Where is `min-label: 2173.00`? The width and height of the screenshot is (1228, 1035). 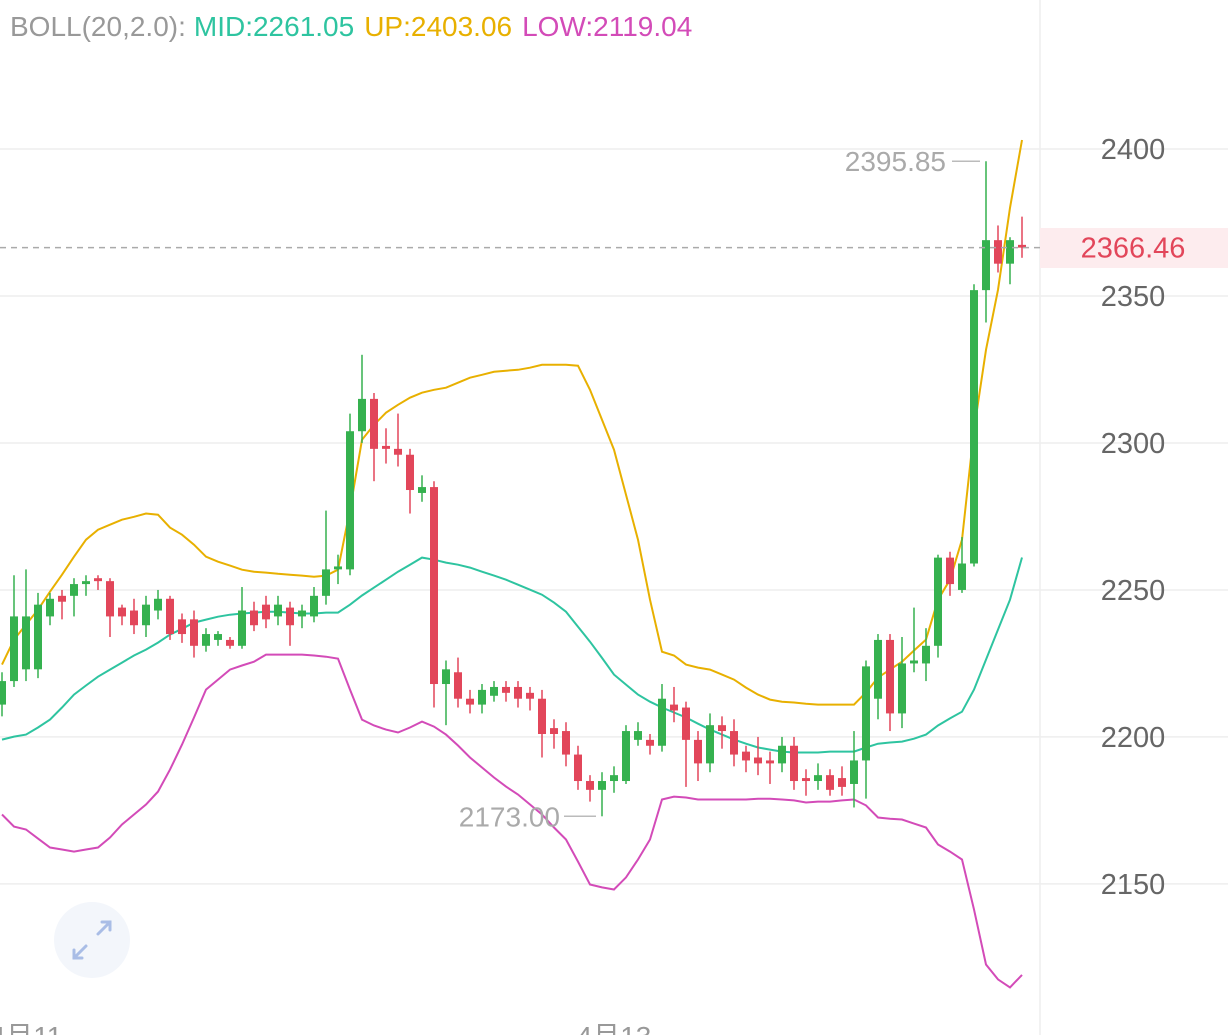
min-label: 2173.00 is located at coordinates (509, 816).